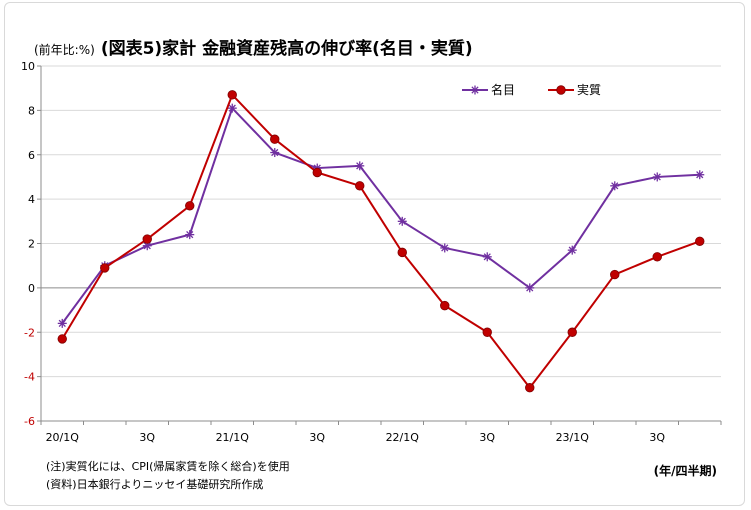  Describe the element at coordinates (168, 466) in the screenshot. I see `note-deflator: (注)実質化には、CPI(帰属家賃を除く総合)を使用` at that location.